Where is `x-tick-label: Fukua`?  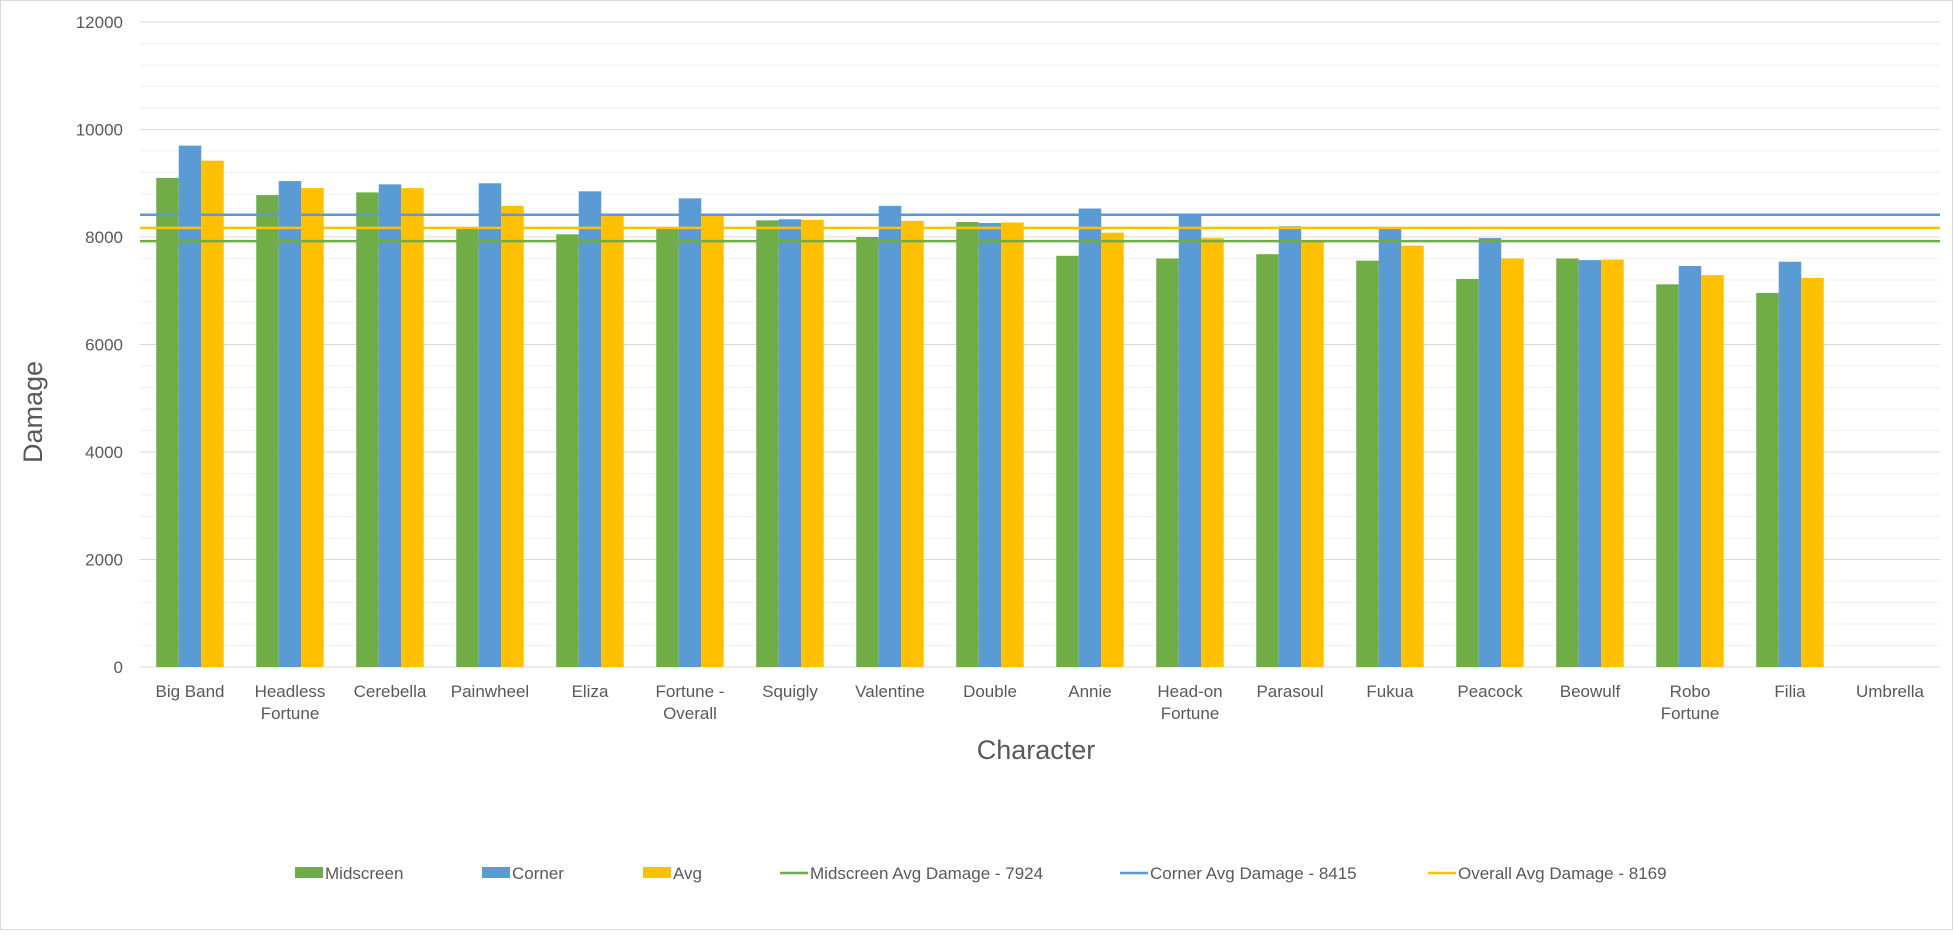
x-tick-label: Fukua is located at coordinates (1390, 691).